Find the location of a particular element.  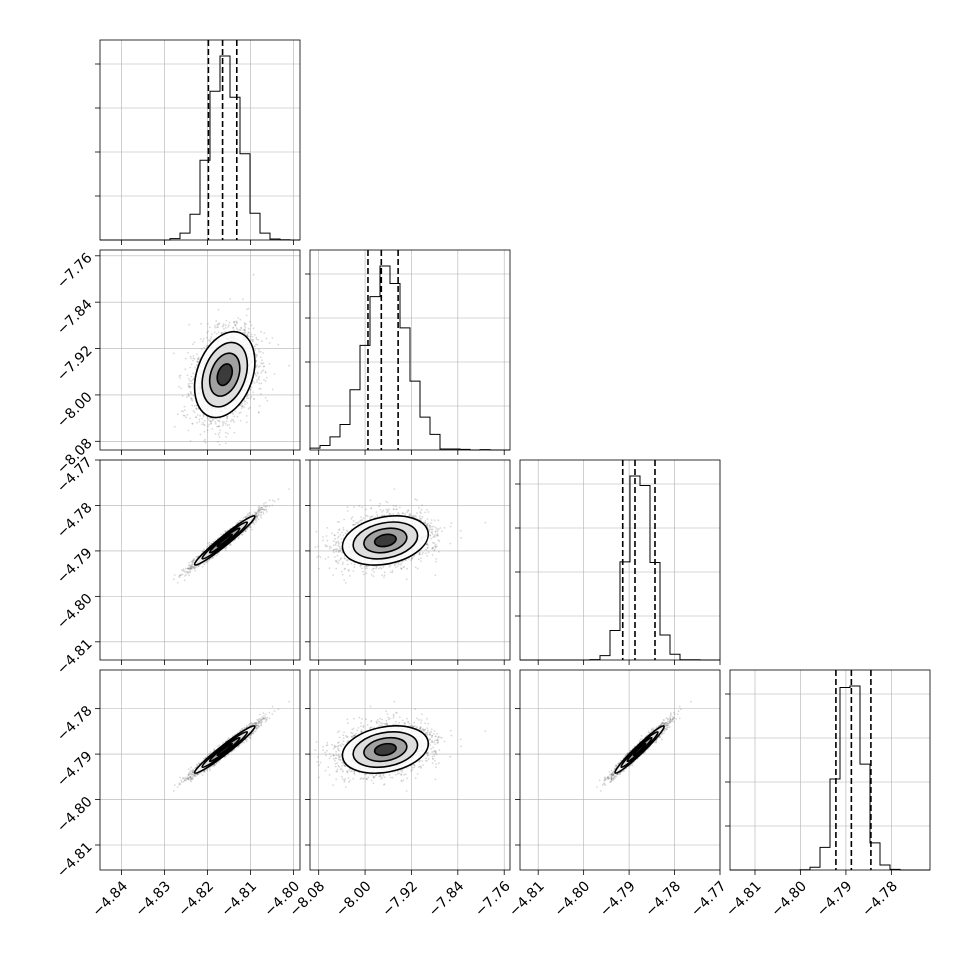

density-fill is located at coordinates (225, 374).